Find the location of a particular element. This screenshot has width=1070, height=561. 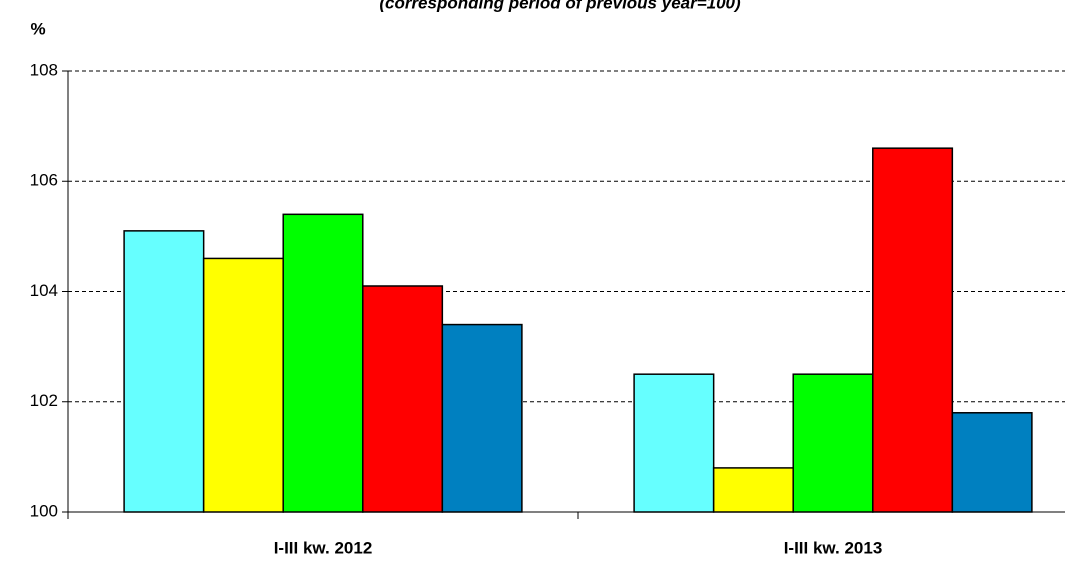

x-tick-label: I-III kw. 2013 is located at coordinates (833, 547).